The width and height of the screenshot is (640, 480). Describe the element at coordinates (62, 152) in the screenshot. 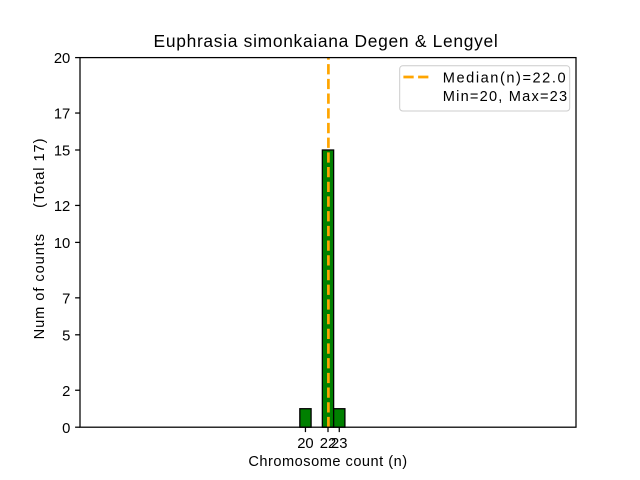

I see `svg-text: 15` at that location.